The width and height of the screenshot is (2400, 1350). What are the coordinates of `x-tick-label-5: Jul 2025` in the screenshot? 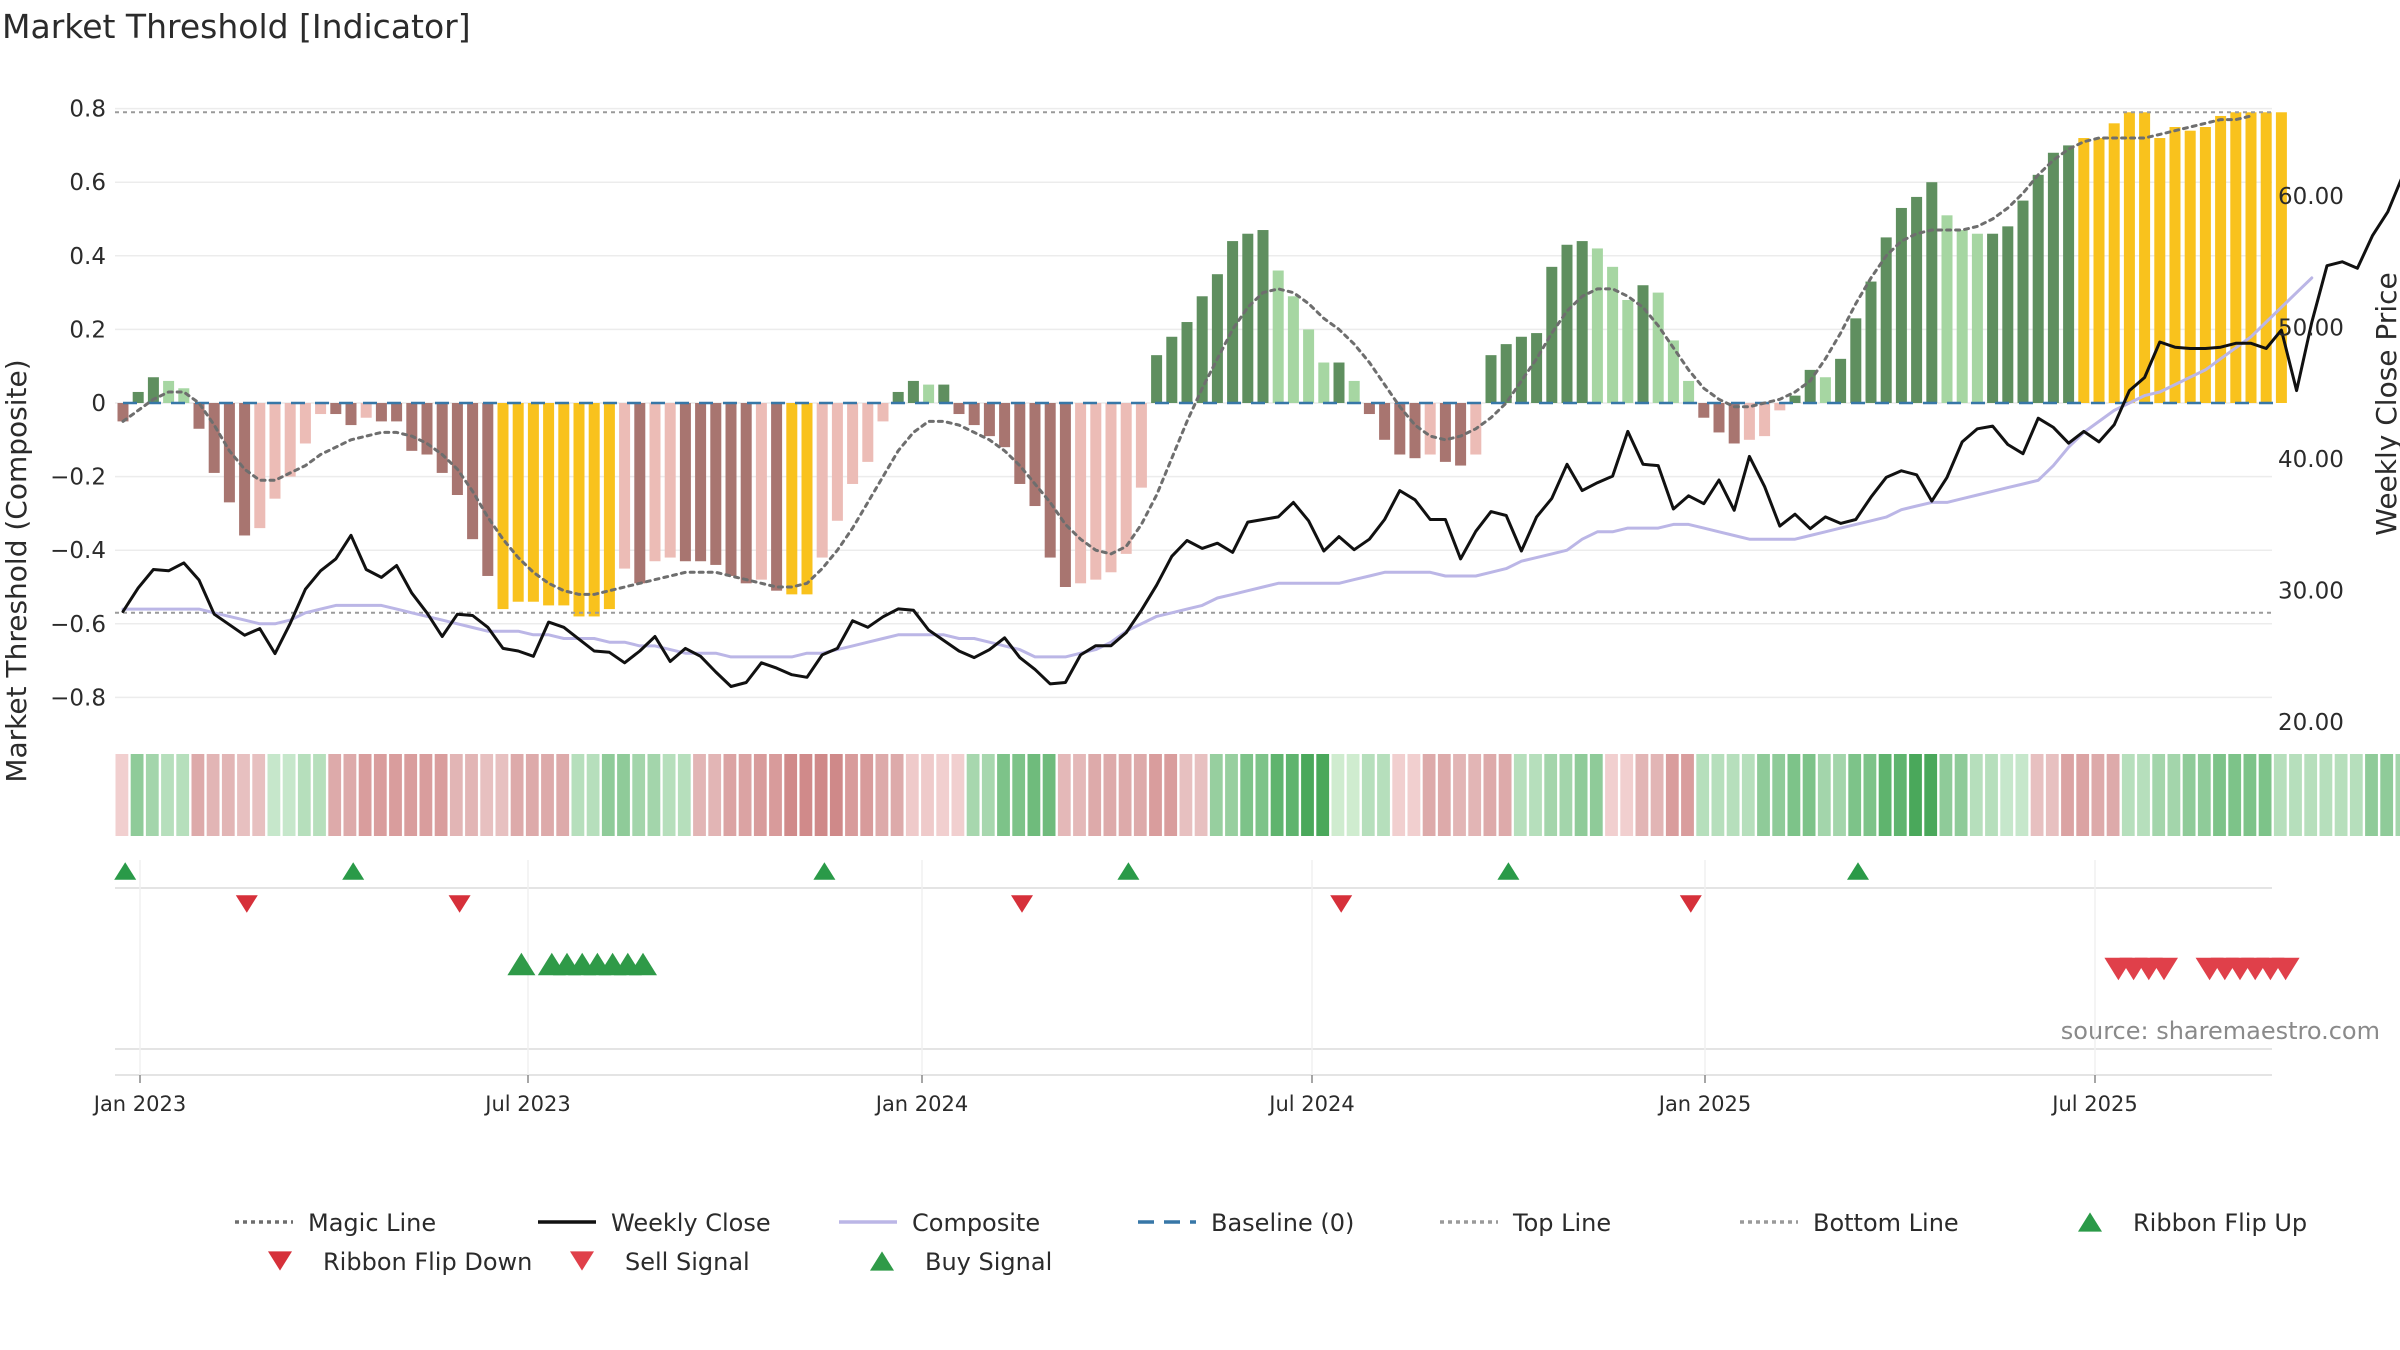 It's located at (2093, 1104).